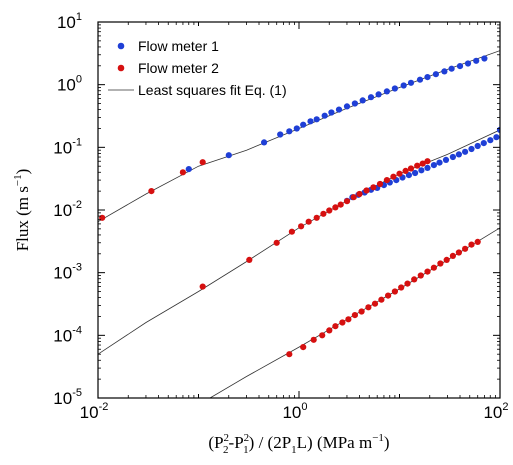 The image size is (513, 465). Describe the element at coordinates (94, 411) in the screenshot. I see `x-tick-label: 10⁻²` at that location.